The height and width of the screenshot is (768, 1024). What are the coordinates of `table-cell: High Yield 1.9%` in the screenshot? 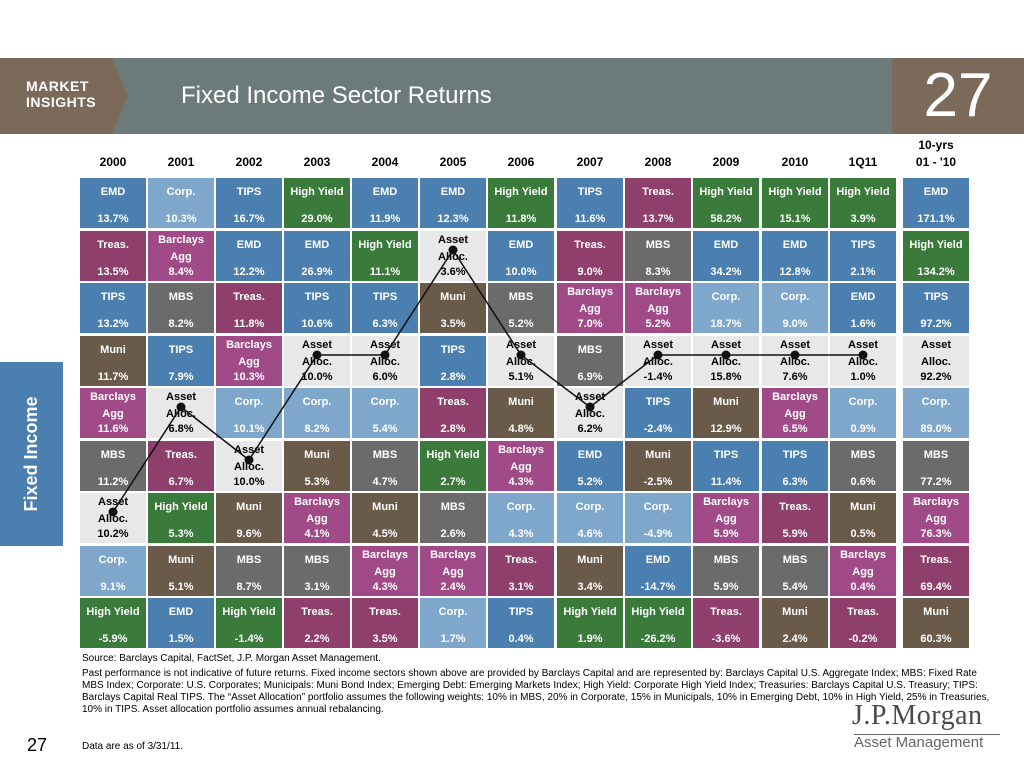 It's located at (590, 623).